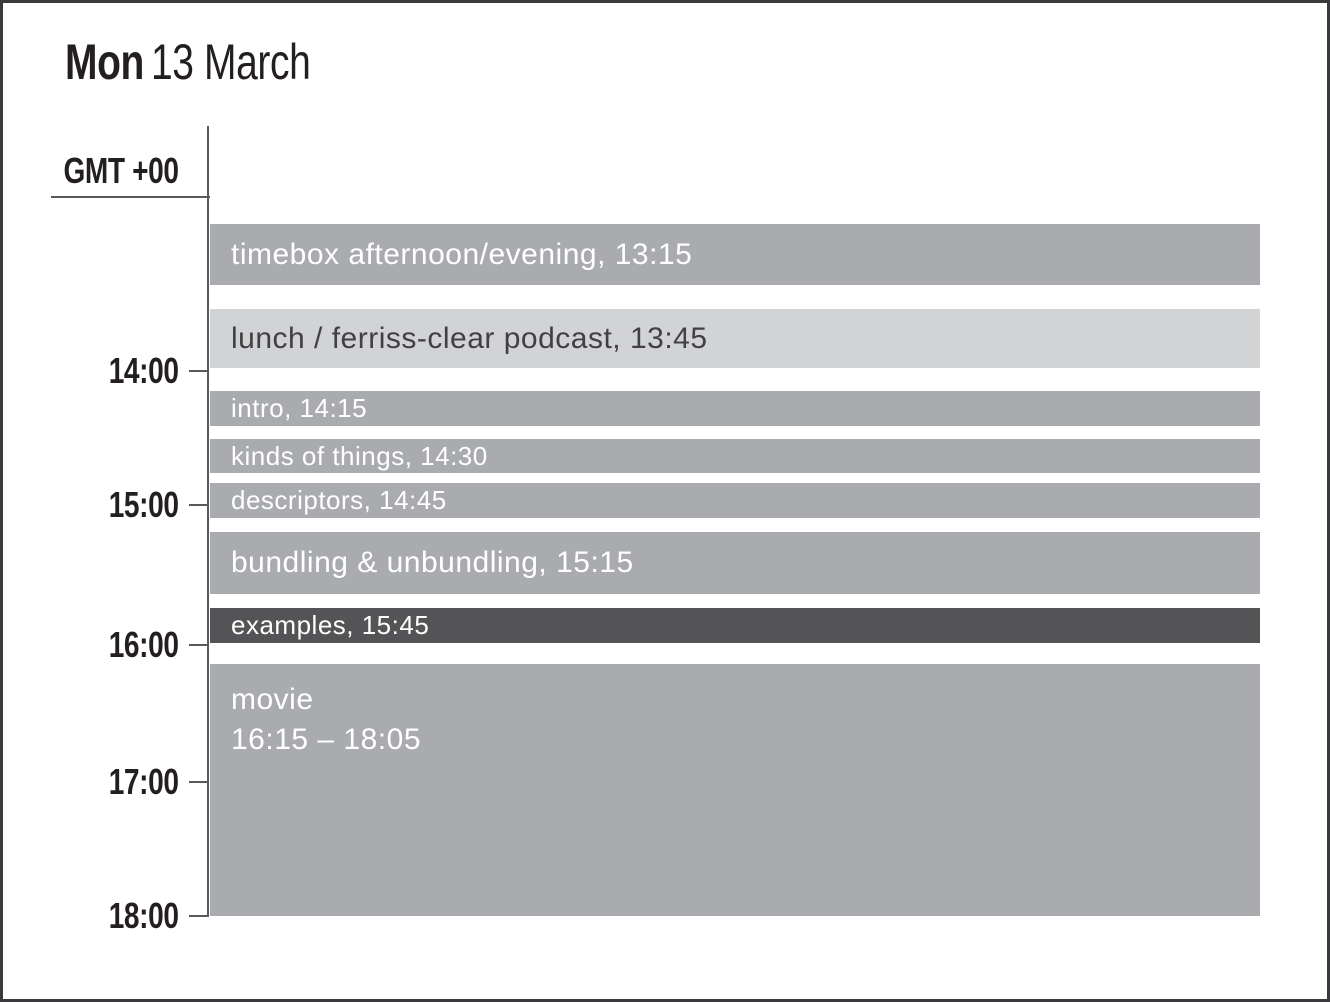  What do you see at coordinates (144, 504) in the screenshot?
I see `hour-label-15: 15:00` at bounding box center [144, 504].